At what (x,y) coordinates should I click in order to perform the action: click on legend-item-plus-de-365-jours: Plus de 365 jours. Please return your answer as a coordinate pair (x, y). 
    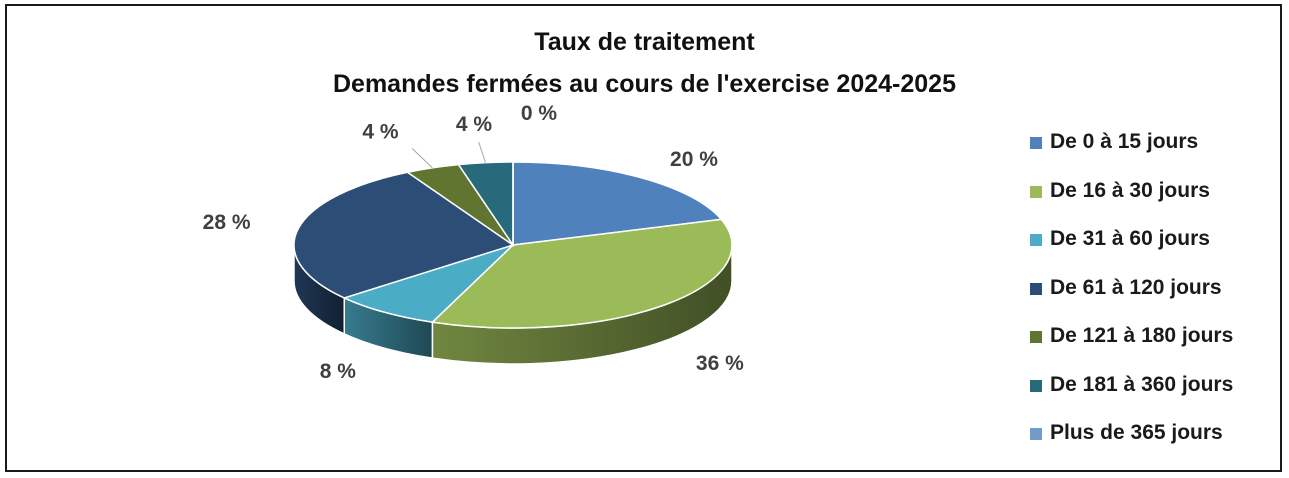
    Looking at the image, I should click on (1131, 443).